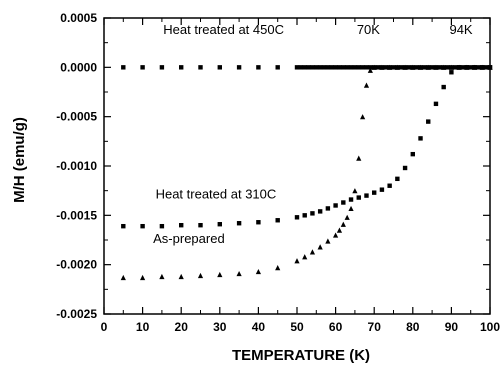  Describe the element at coordinates (19, 160) in the screenshot. I see `y-axis-label: M/H (emu/g)` at that location.